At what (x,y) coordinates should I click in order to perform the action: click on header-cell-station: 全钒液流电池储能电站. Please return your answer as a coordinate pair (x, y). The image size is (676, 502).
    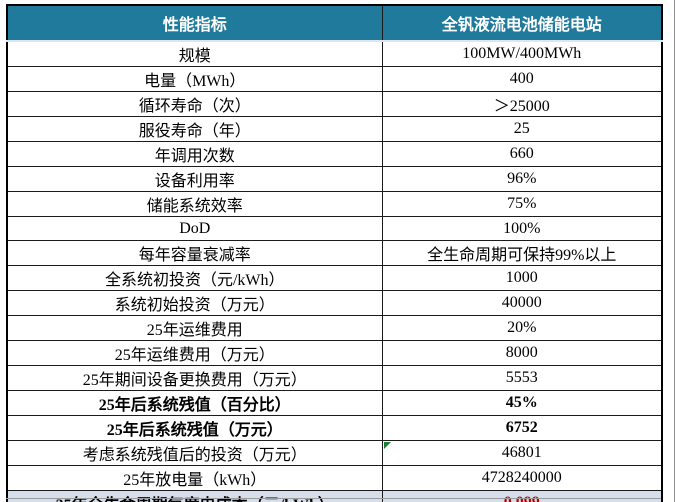
    Looking at the image, I should click on (522, 23).